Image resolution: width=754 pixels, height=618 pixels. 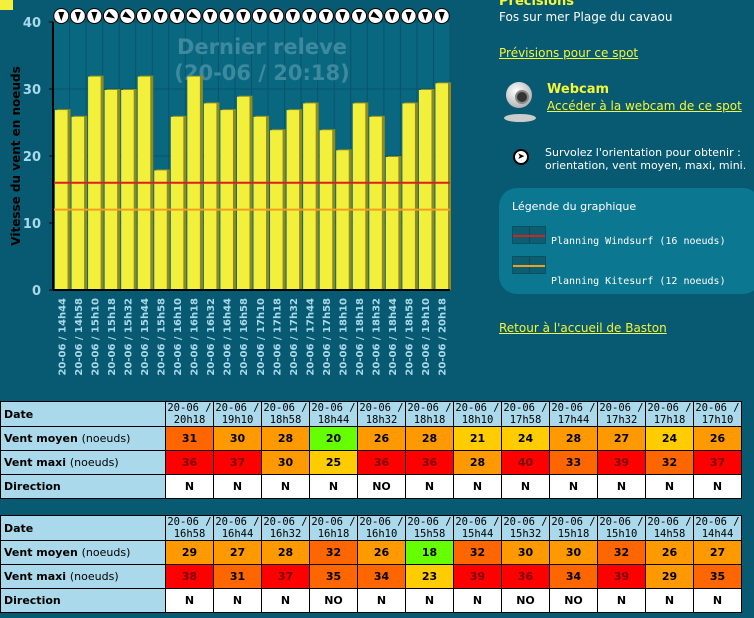 What do you see at coordinates (573, 420) in the screenshot?
I see `date-time: 17h44` at bounding box center [573, 420].